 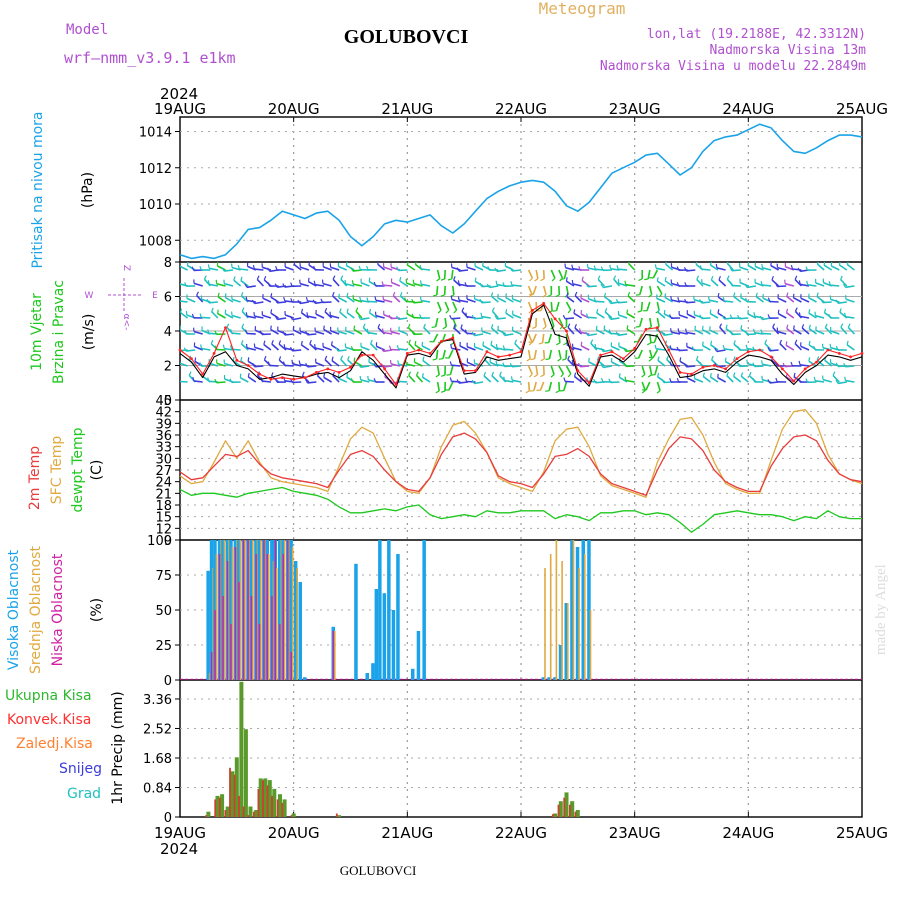 I want to click on wind-ylabel-2: Brzina i Pravac, so click(x=59, y=332).